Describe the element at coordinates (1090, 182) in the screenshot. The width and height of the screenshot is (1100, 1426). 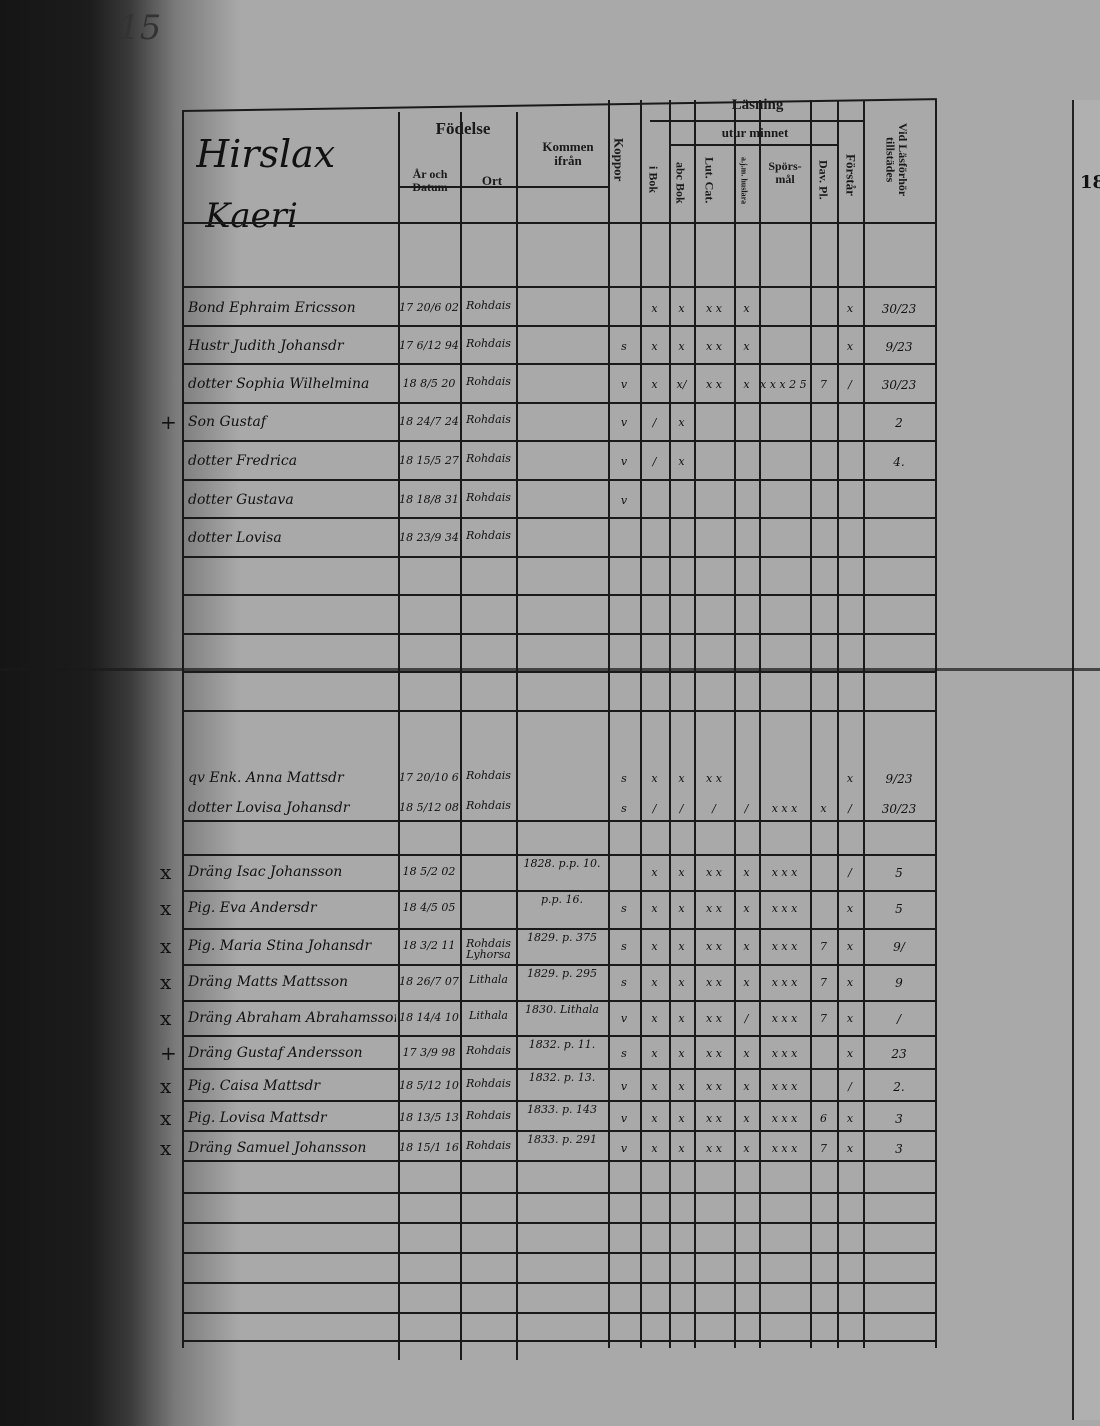
I see `facing-page-year: 18` at that location.